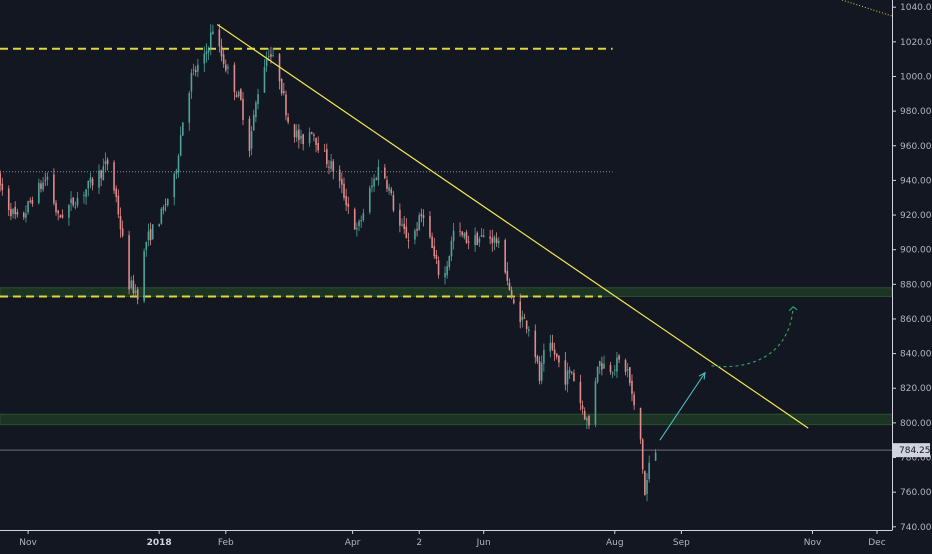 The height and width of the screenshot is (554, 932). What do you see at coordinates (916, 8) in the screenshot?
I see `y-tick-label-15: 1040.00` at bounding box center [916, 8].